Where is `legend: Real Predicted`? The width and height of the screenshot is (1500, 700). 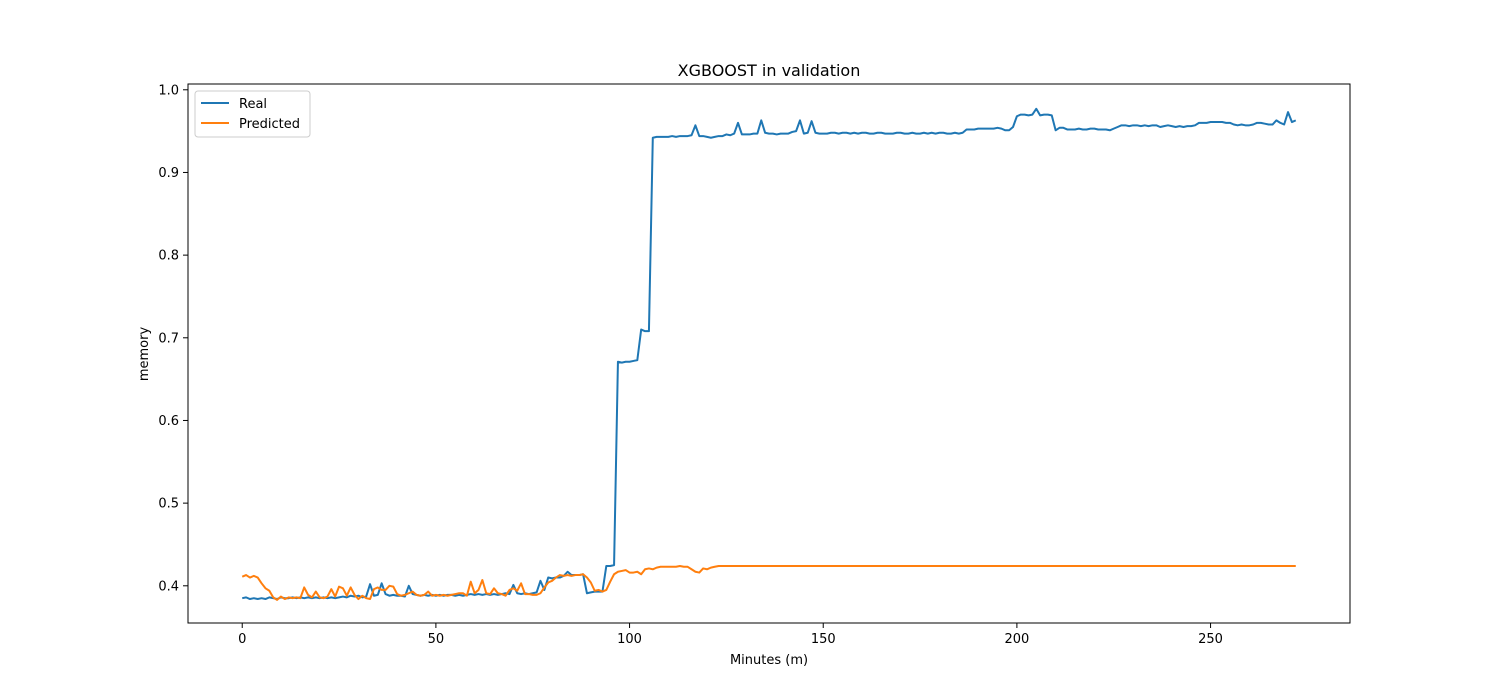
legend: Real Predicted is located at coordinates (252, 114).